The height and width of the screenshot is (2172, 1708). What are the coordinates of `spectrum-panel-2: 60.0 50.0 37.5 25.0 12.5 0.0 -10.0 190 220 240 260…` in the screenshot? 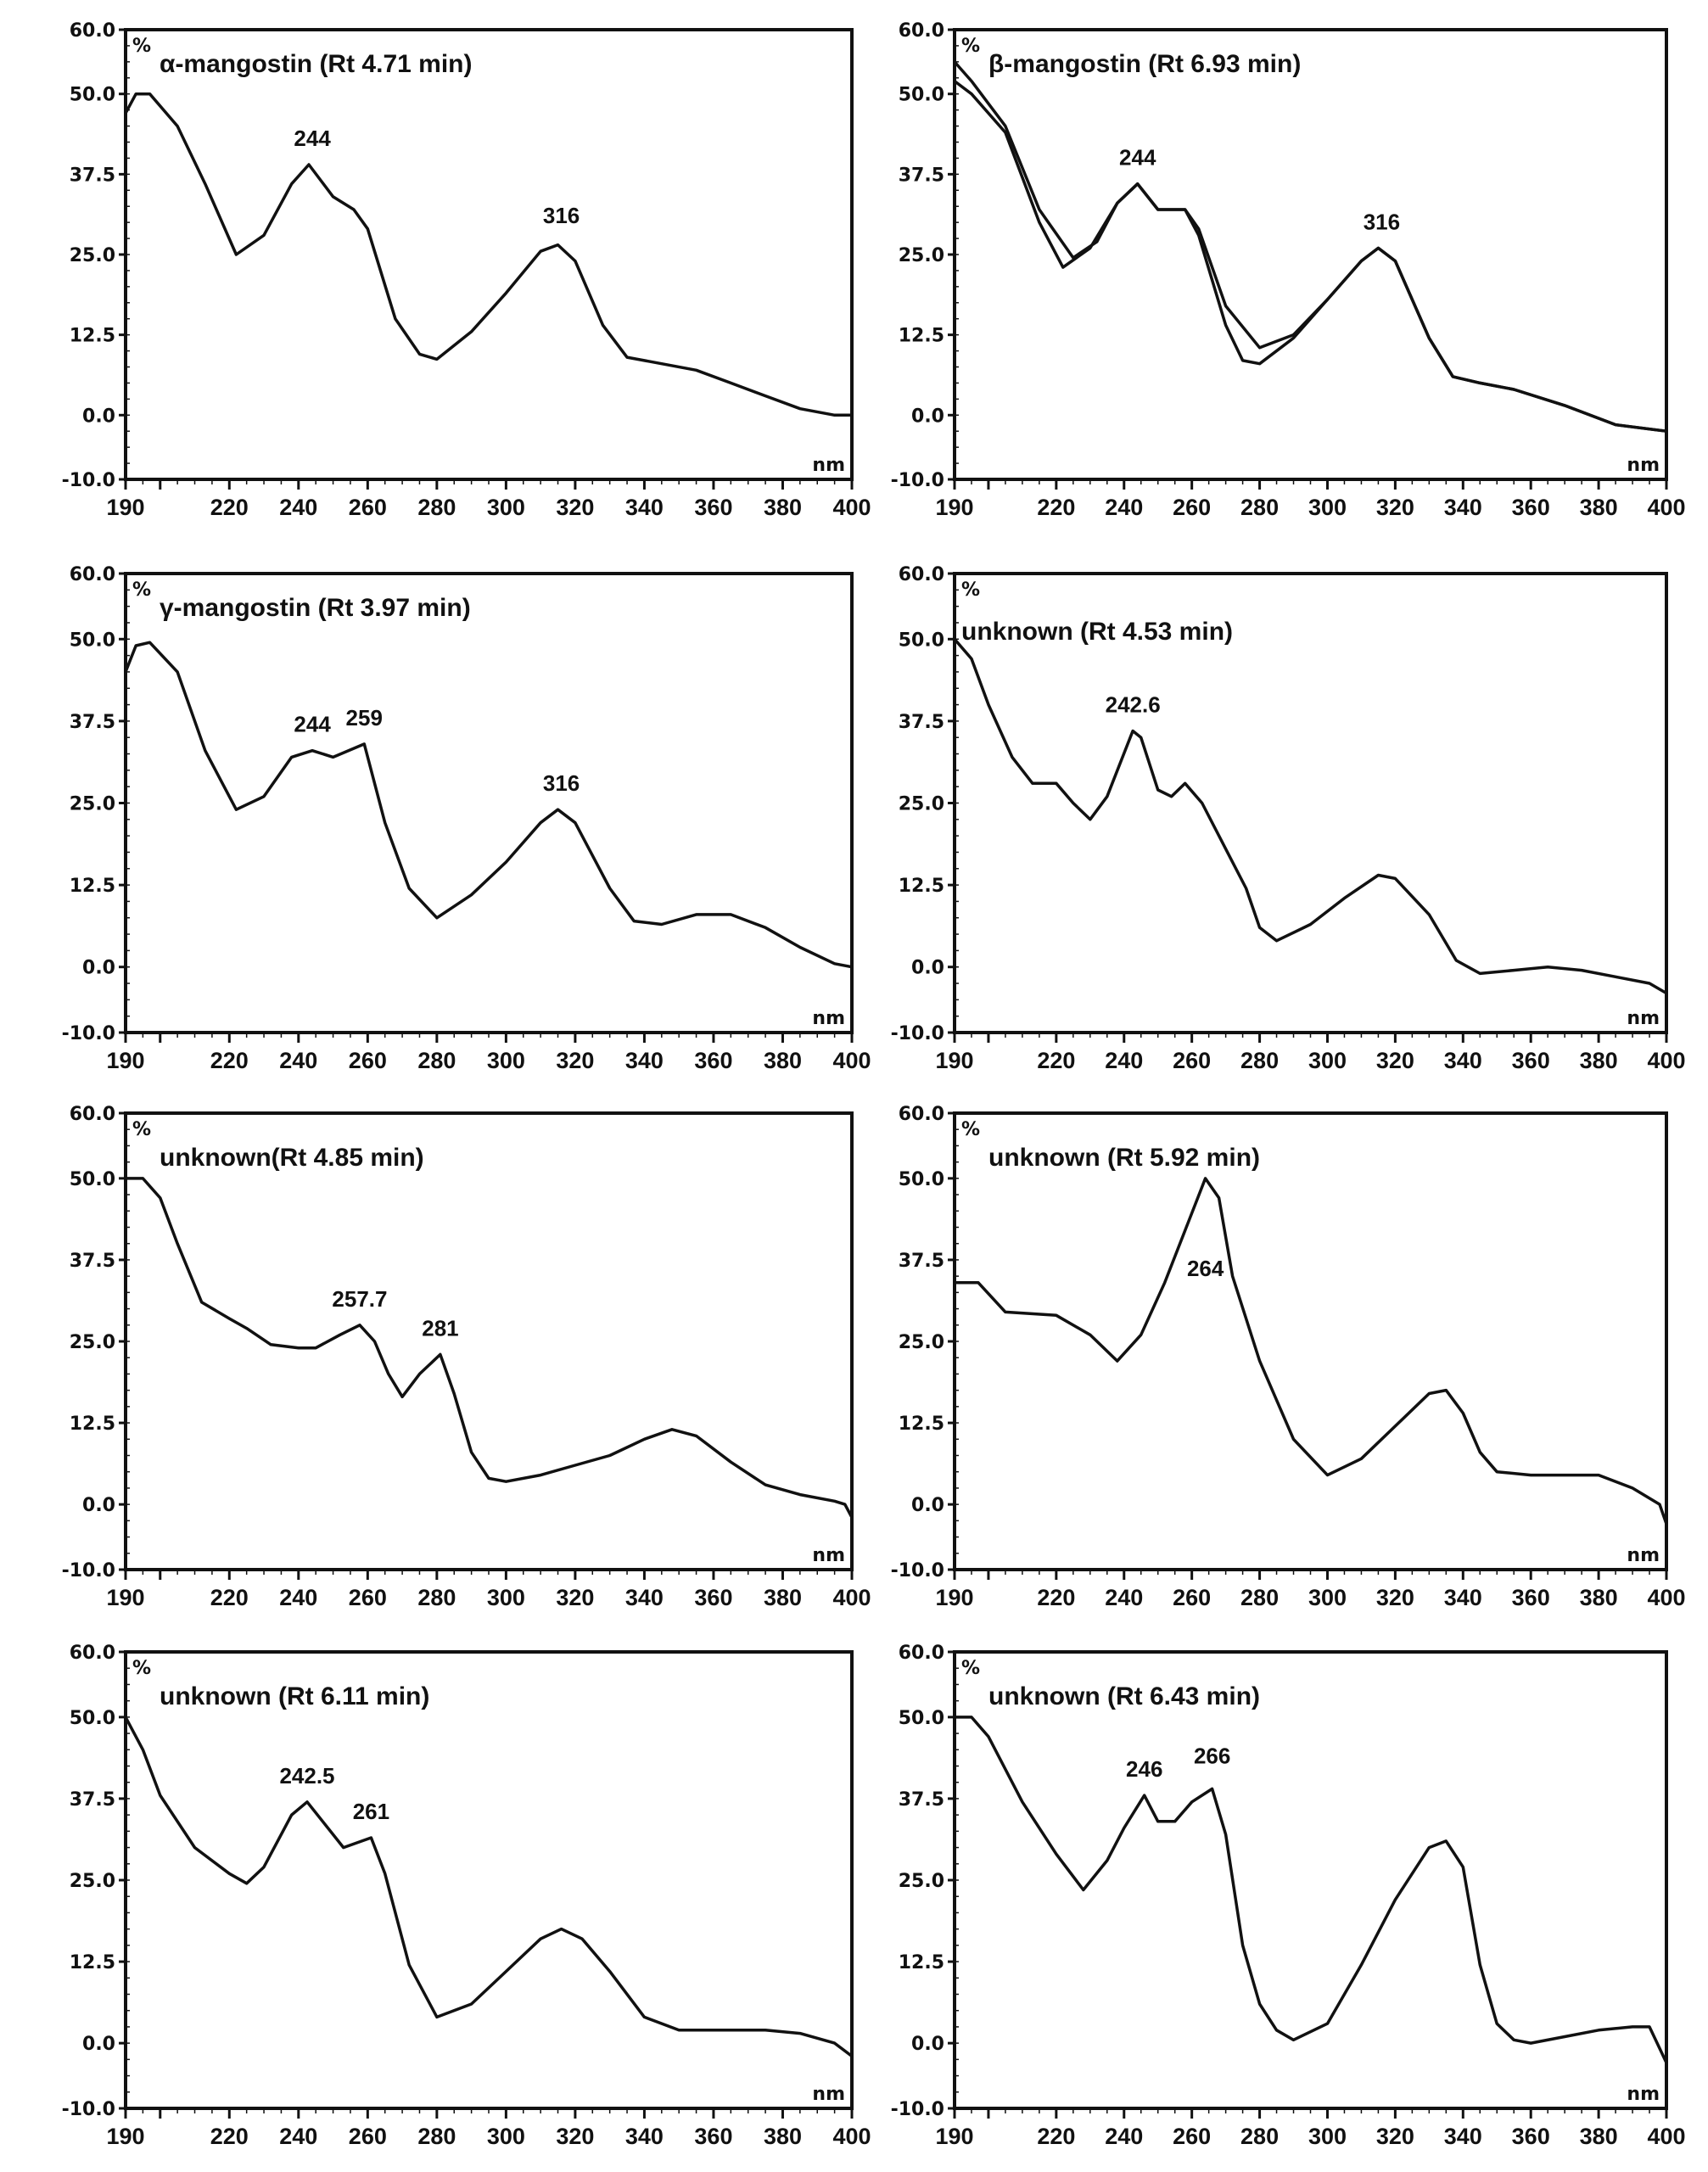 It's located at (1288, 270).